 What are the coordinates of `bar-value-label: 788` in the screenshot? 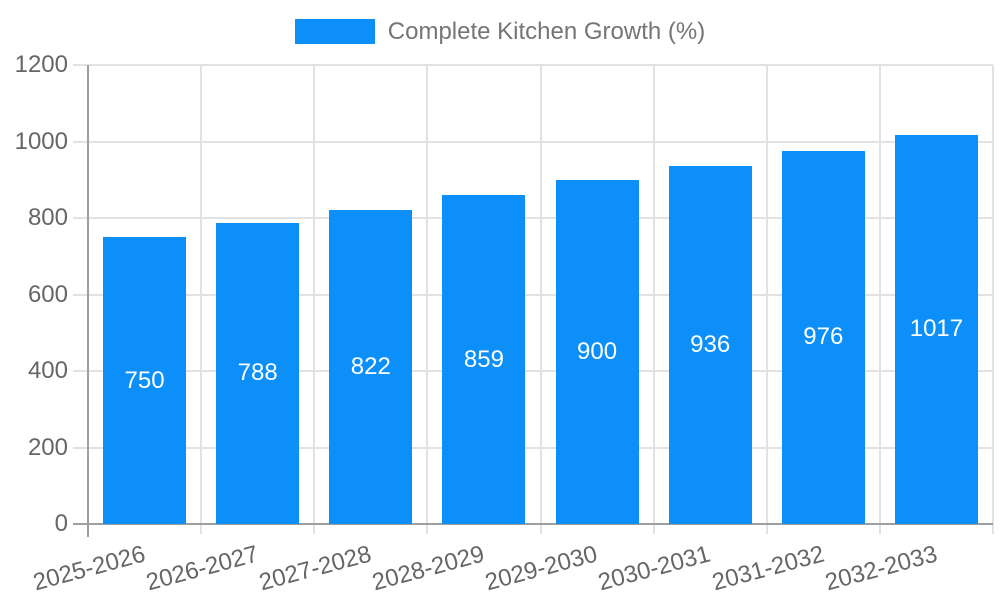 It's located at (257, 373).